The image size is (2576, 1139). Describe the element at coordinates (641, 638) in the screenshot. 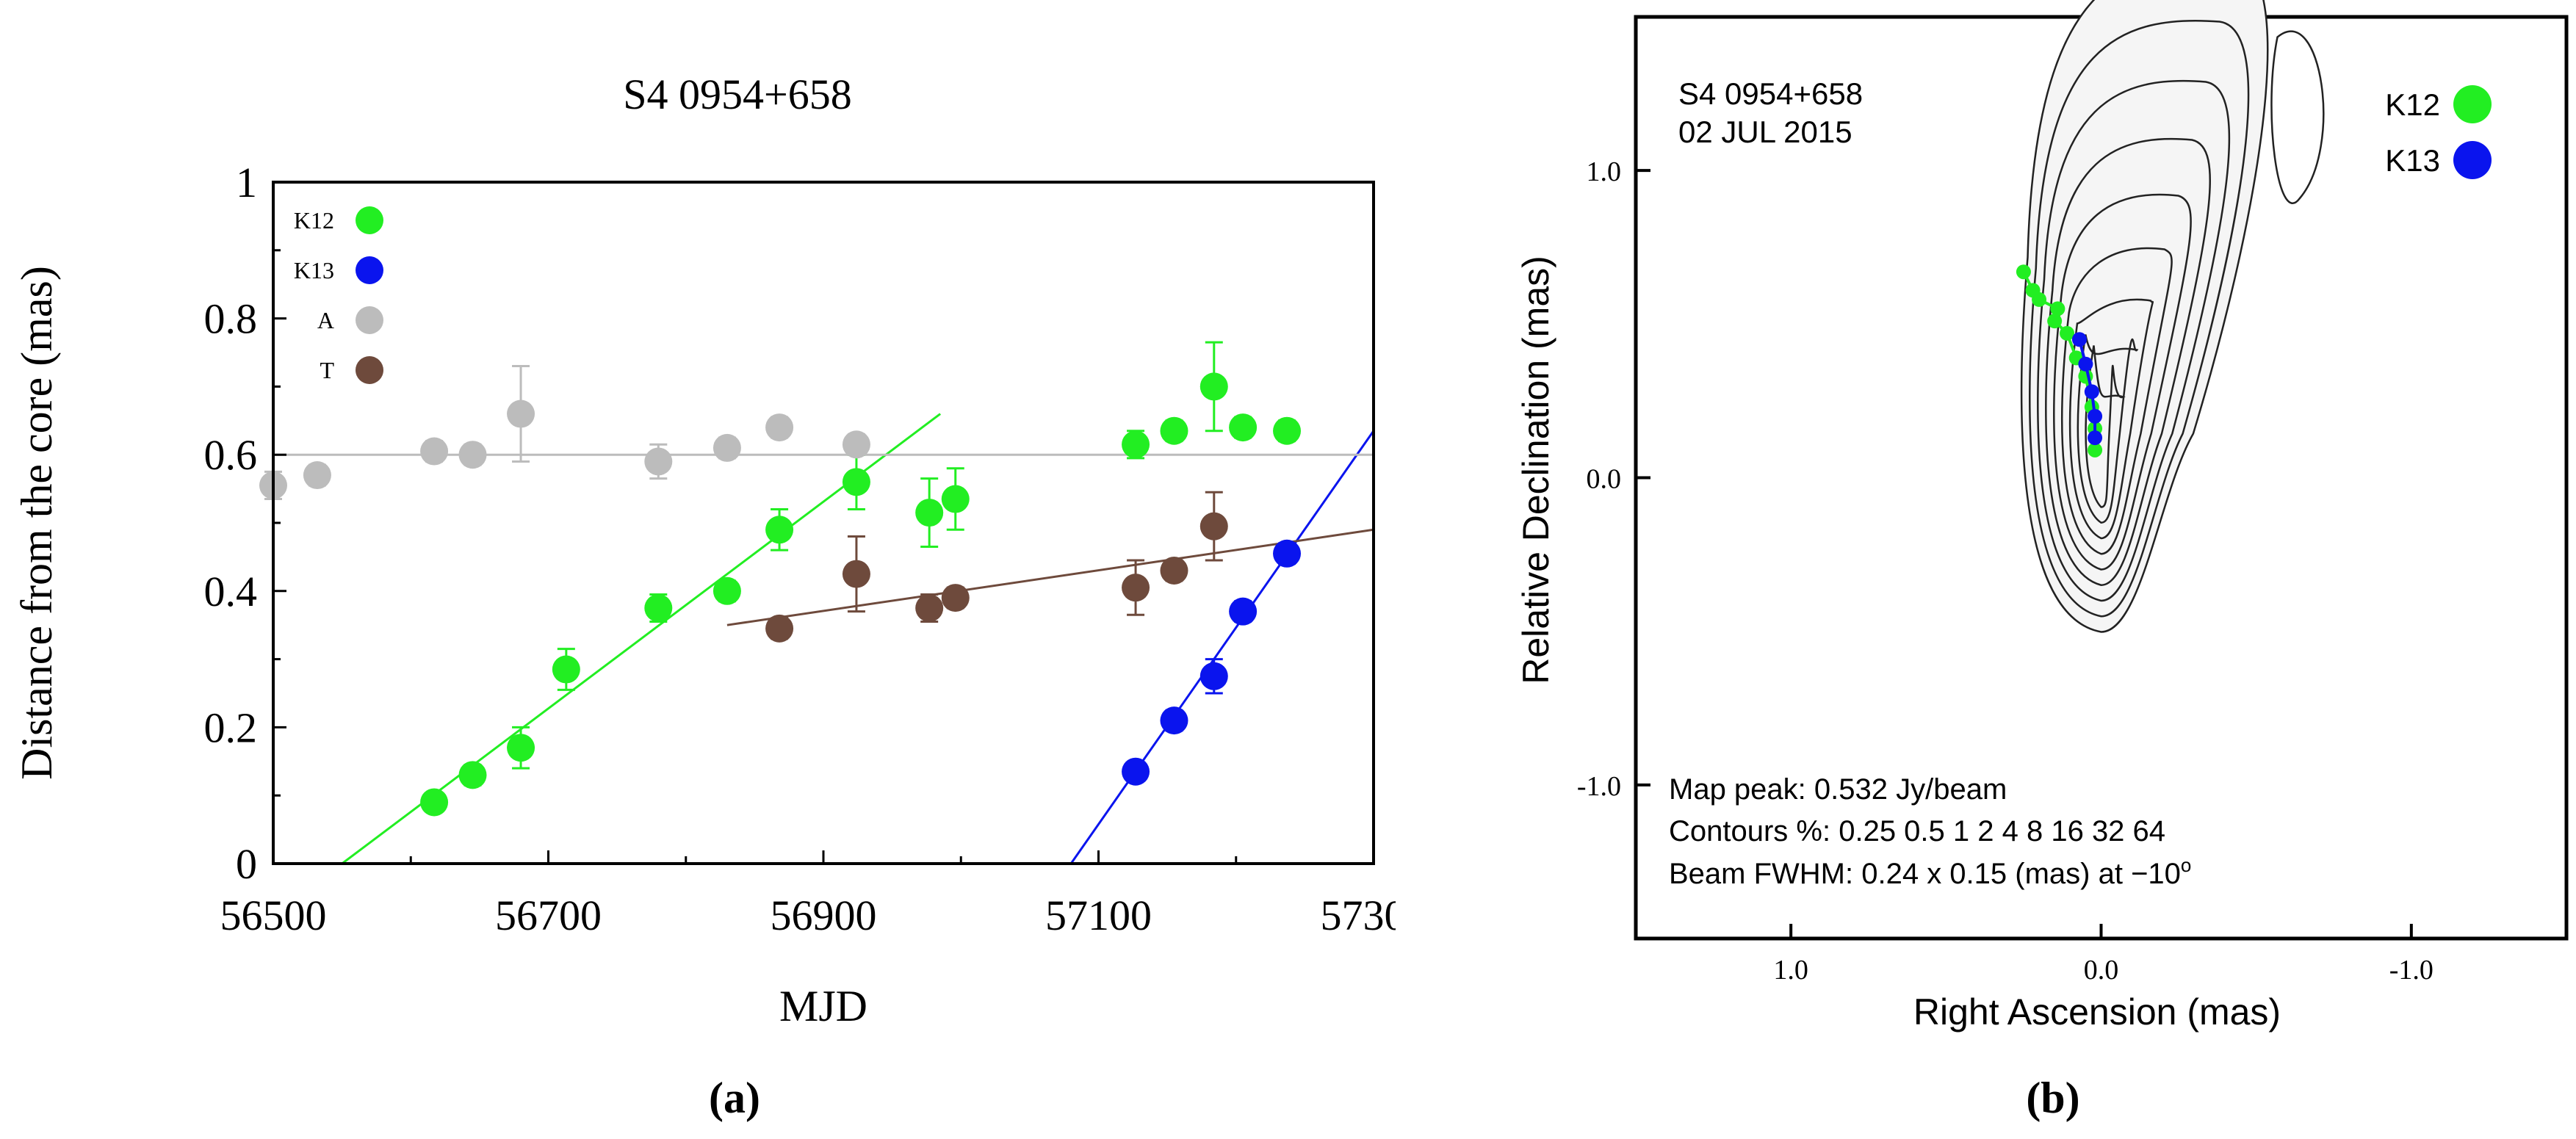

I see `fit-line-k12` at that location.